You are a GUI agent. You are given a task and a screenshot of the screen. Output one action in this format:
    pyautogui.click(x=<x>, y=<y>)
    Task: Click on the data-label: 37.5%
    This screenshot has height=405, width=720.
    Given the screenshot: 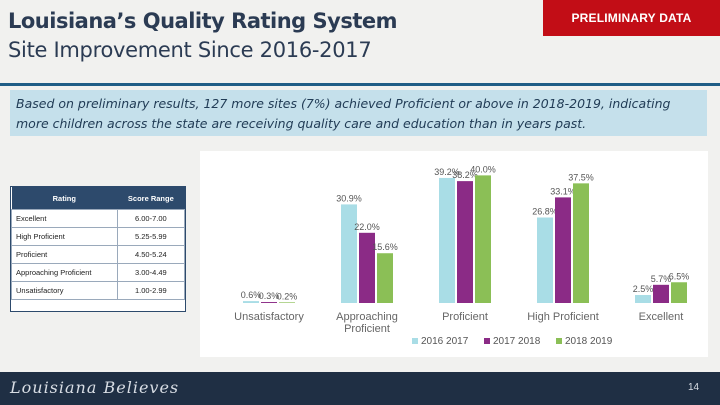 What is the action you would take?
    pyautogui.click(x=581, y=177)
    